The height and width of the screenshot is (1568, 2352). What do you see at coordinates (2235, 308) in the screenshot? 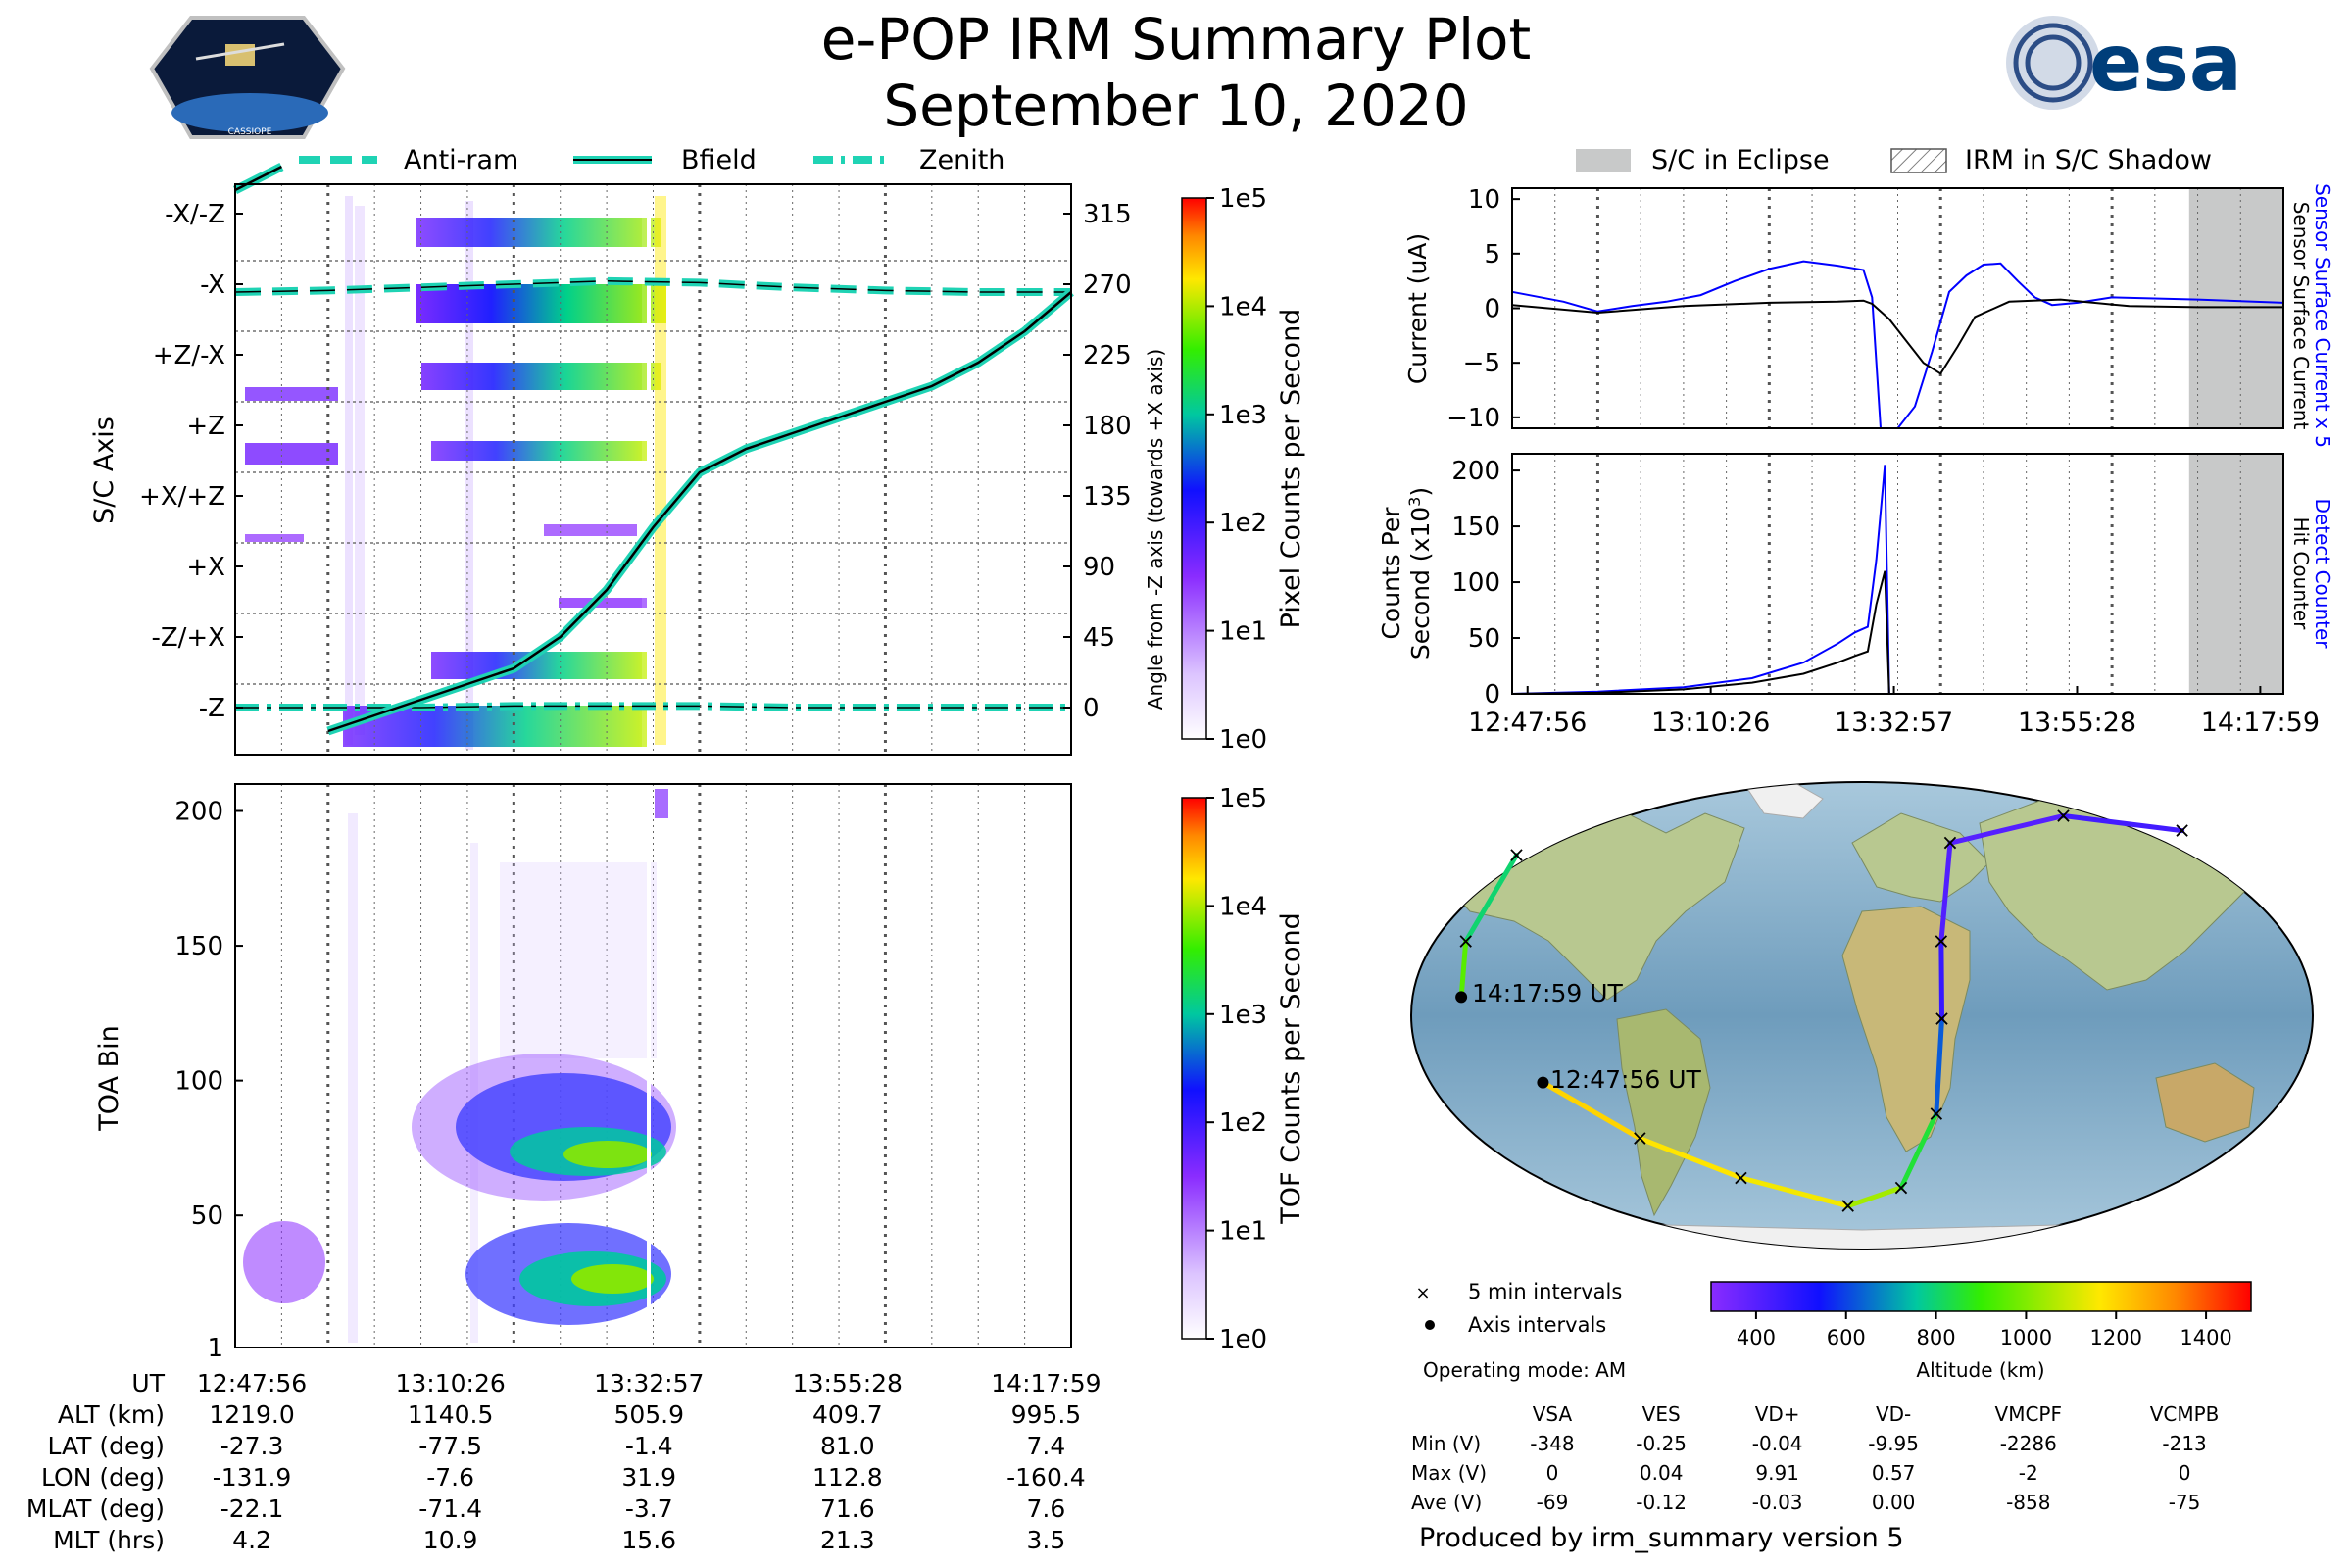
I see `current-eclipse-region` at bounding box center [2235, 308].